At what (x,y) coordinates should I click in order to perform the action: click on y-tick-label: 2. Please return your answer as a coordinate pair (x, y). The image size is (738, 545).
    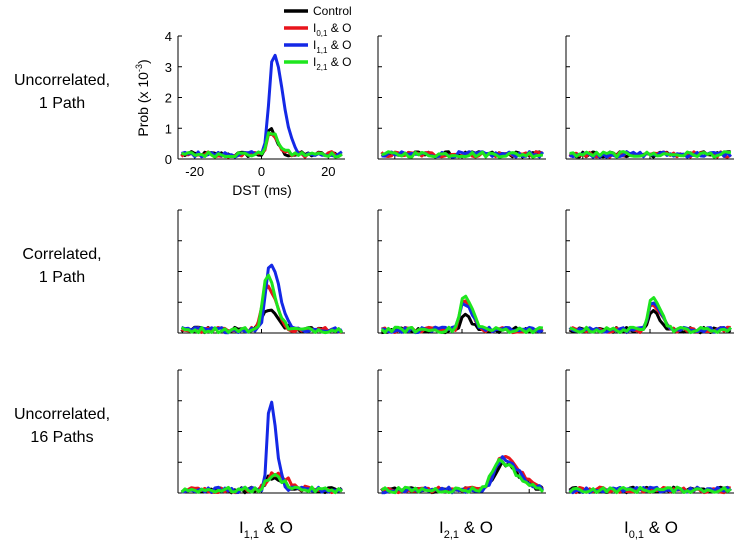
    Looking at the image, I should click on (168, 98).